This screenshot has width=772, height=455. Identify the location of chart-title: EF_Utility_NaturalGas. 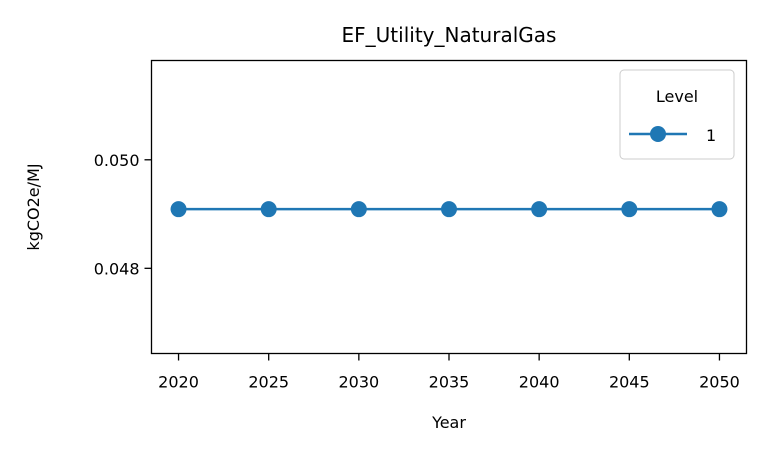
(449, 35).